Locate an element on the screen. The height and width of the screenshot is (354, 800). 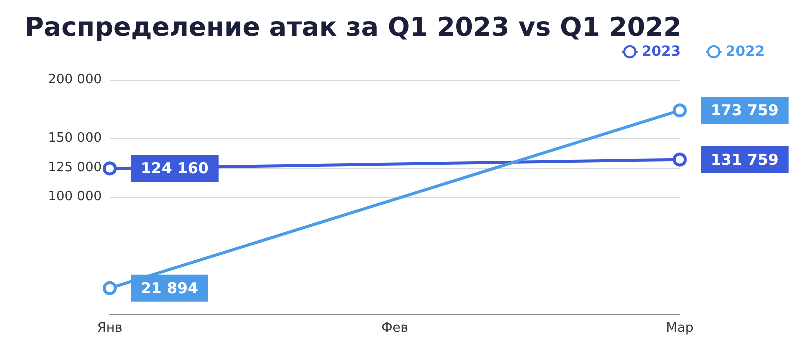
y-tick-label: 100 000 is located at coordinates (75, 197).